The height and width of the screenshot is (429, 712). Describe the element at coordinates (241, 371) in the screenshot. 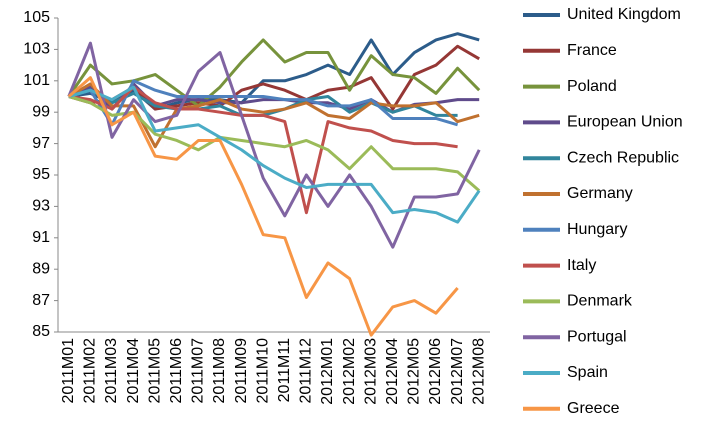

I see `x-tick-label: 2011M09` at that location.